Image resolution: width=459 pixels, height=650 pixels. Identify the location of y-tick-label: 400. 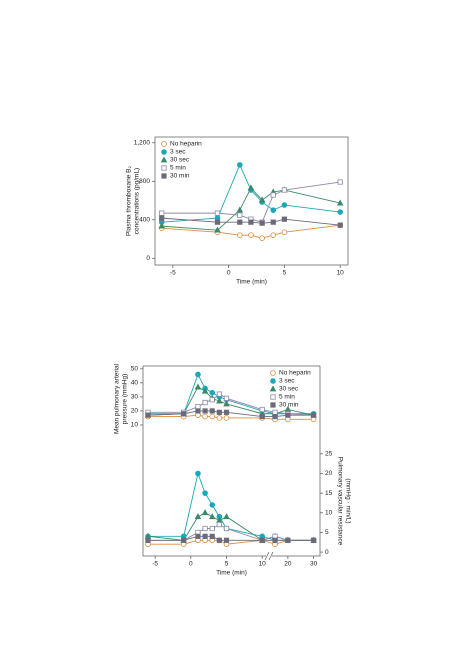
(144, 219).